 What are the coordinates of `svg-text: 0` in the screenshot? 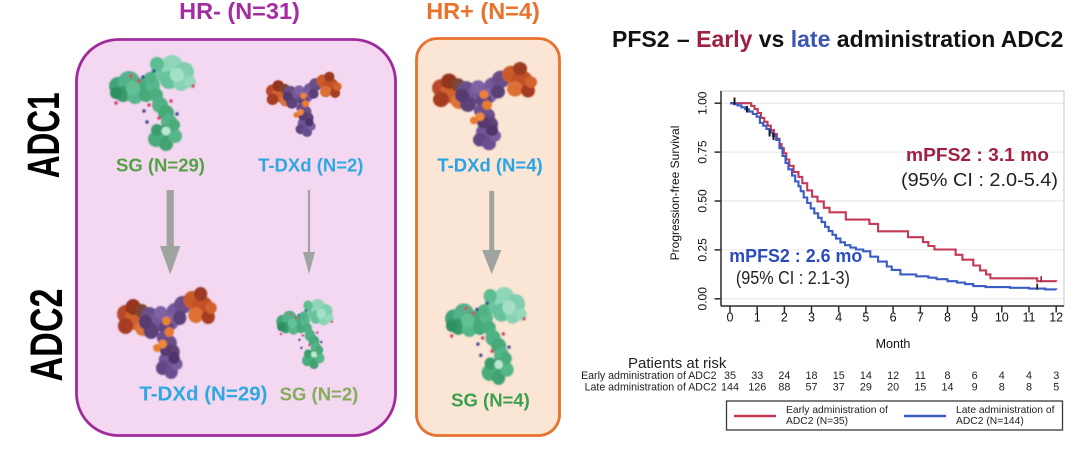 It's located at (730, 318).